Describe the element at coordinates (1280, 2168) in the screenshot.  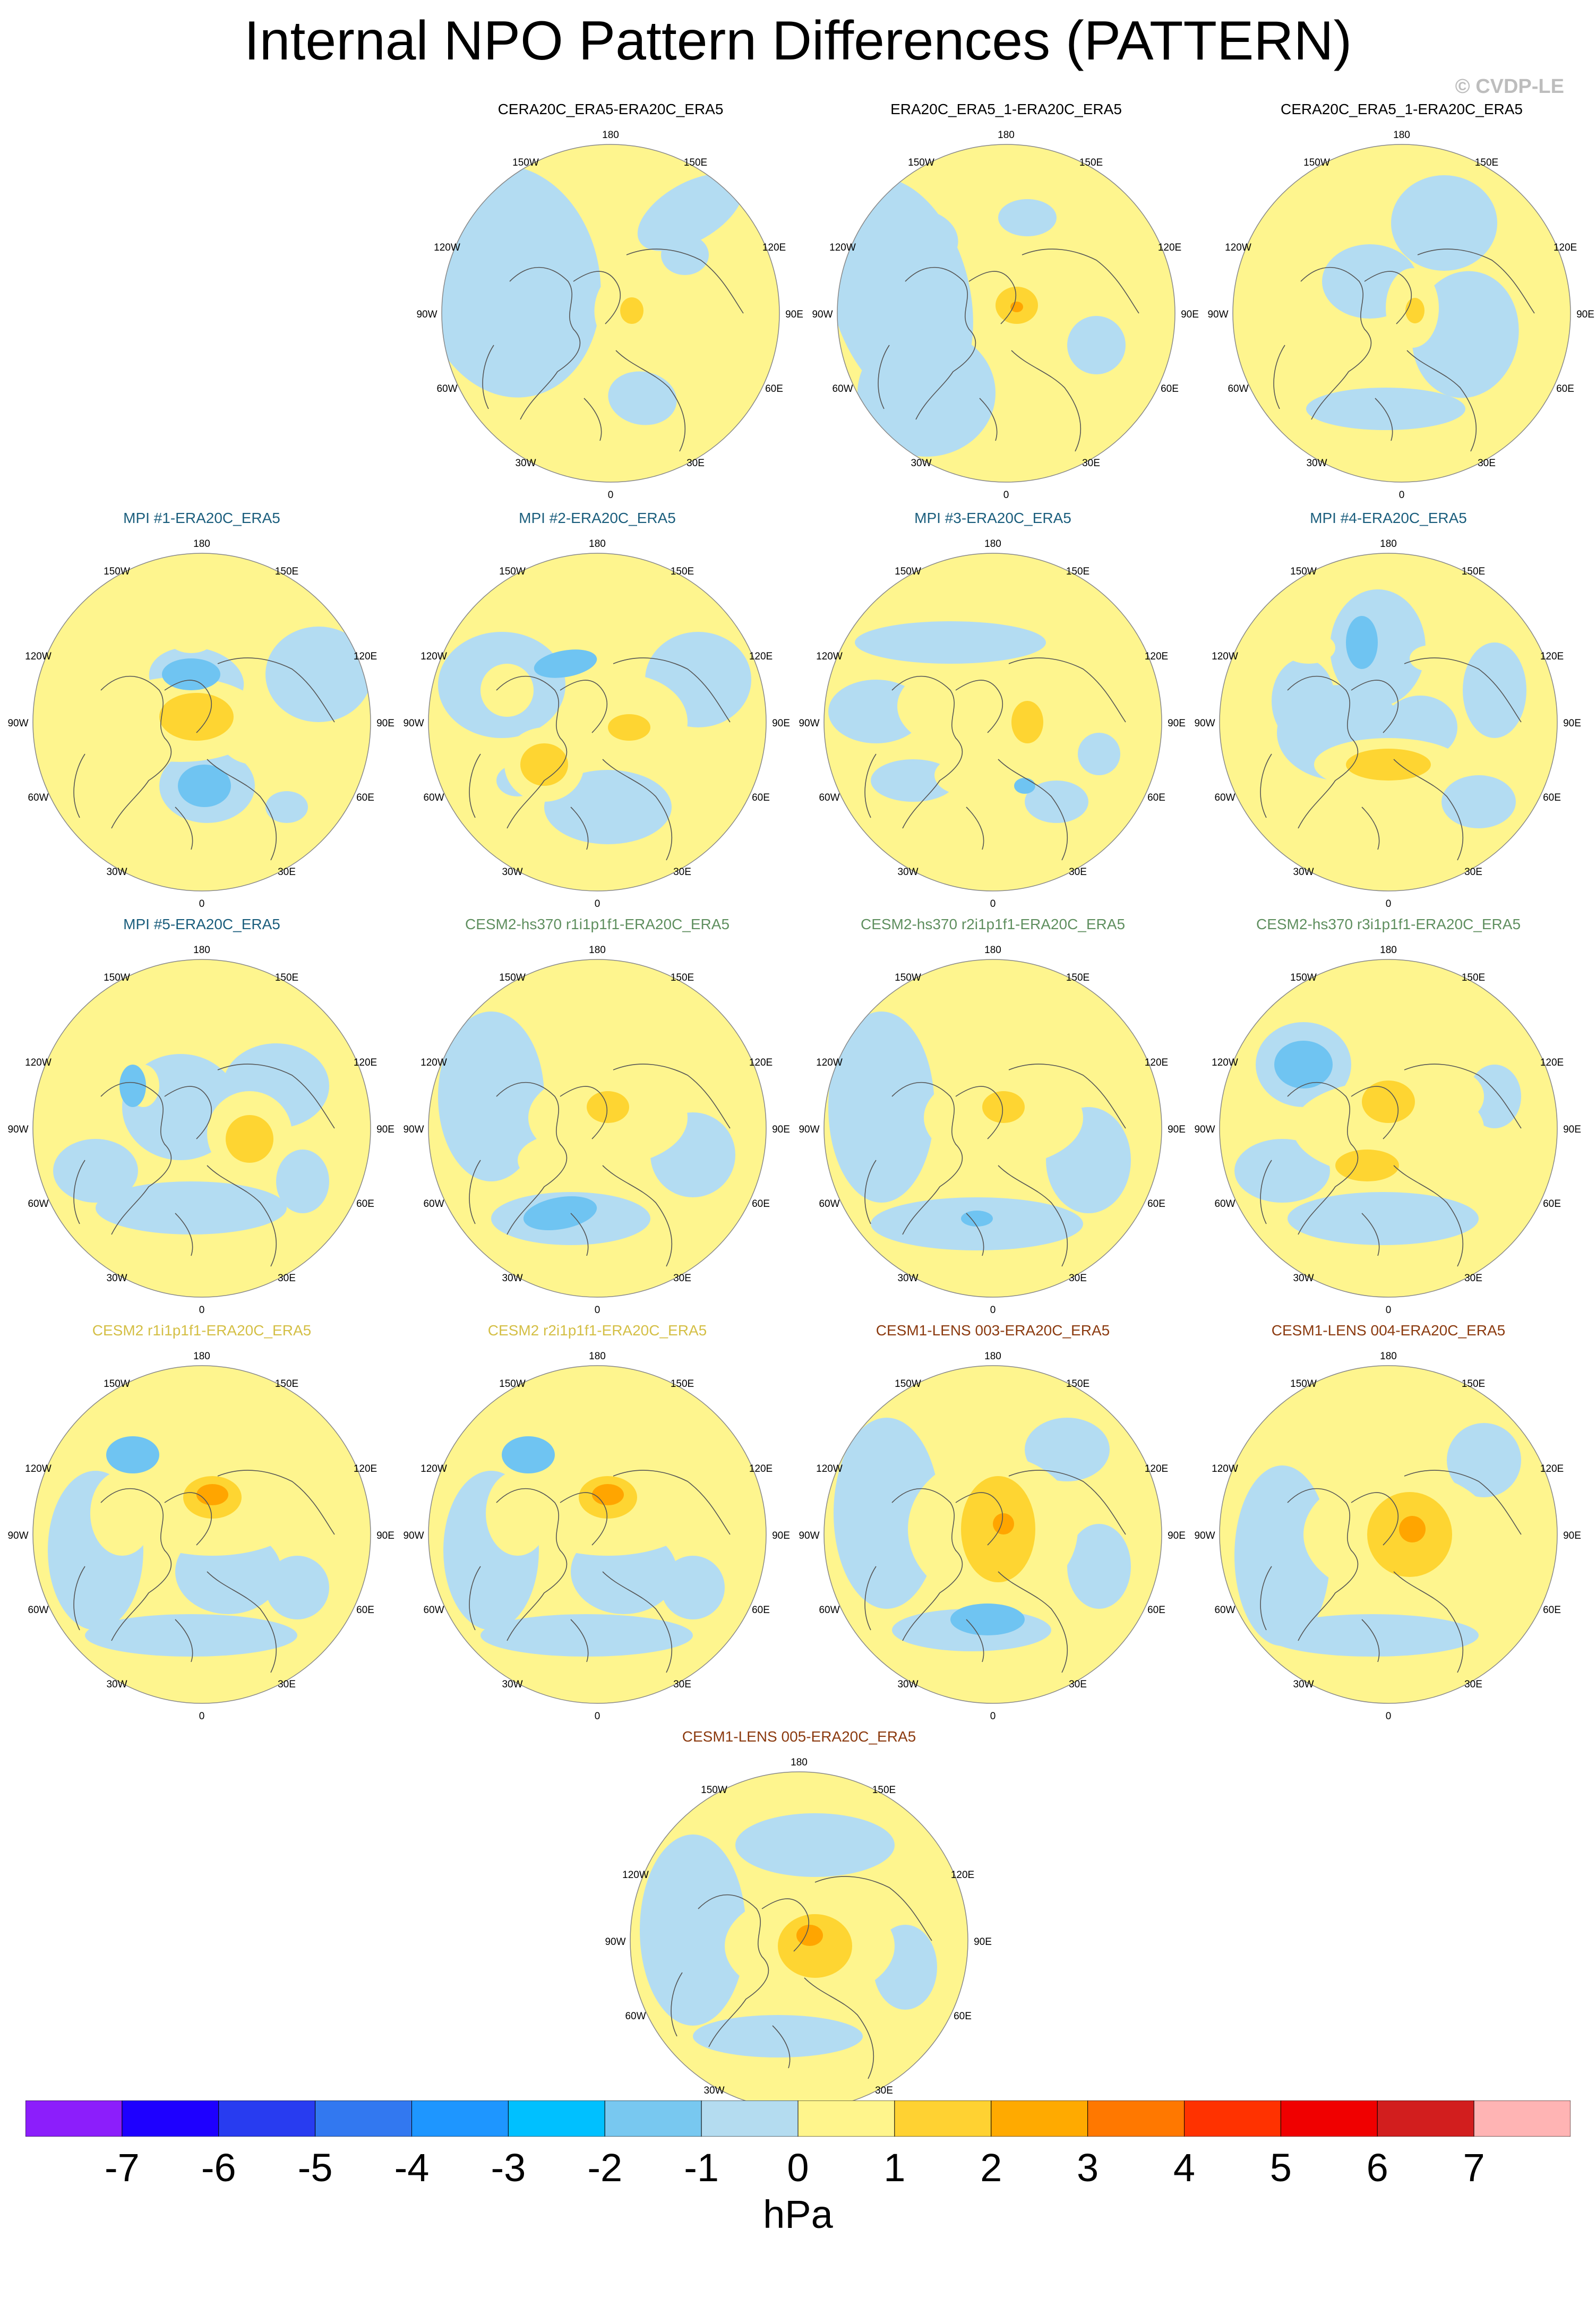
I see `colorbar-tick-label: 5` at that location.